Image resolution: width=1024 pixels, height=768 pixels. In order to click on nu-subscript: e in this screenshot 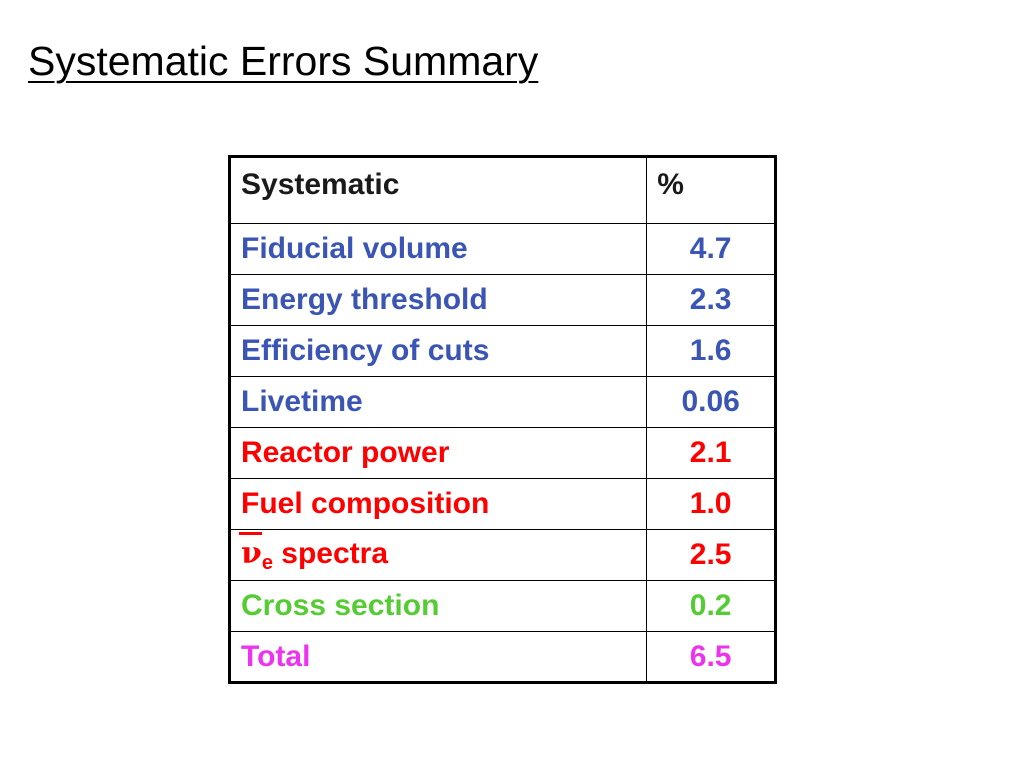, I will do `click(267, 562)`.